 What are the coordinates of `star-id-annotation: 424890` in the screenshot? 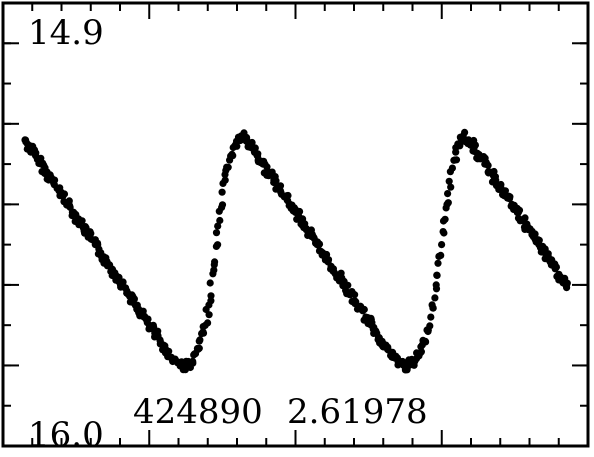 It's located at (198, 412).